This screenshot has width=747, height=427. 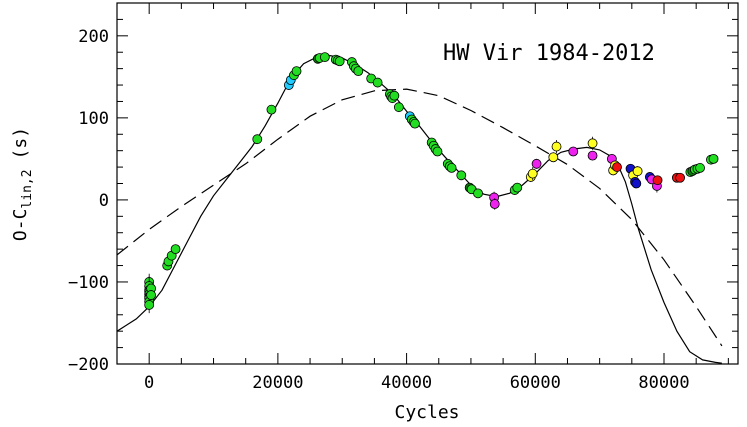 What do you see at coordinates (88, 283) in the screenshot?
I see `y-tick-label: −100` at bounding box center [88, 283].